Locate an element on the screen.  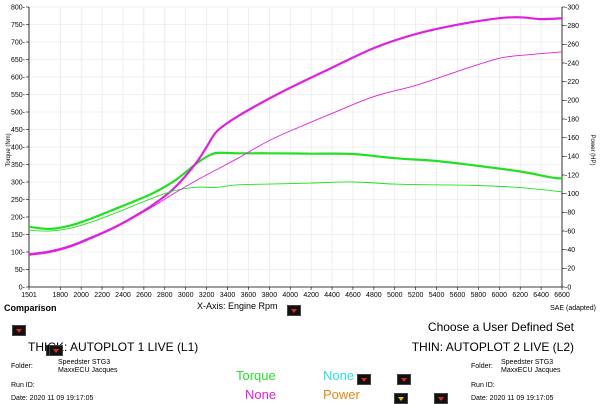
x-tick-label: 2800 is located at coordinates (165, 295).